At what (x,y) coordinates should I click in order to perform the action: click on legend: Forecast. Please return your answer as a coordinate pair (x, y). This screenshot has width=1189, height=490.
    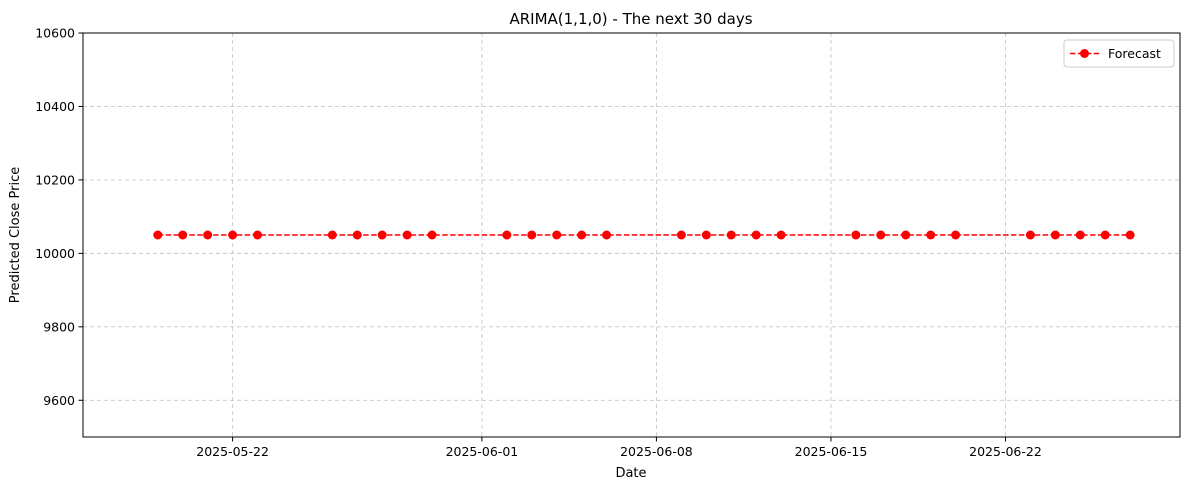
    Looking at the image, I should click on (1119, 53).